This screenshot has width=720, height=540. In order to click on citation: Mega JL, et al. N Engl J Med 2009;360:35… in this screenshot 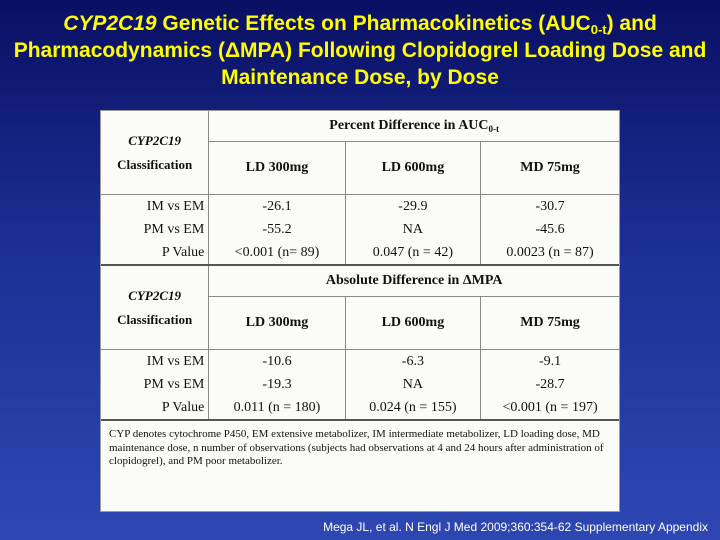, I will do `click(515, 527)`.